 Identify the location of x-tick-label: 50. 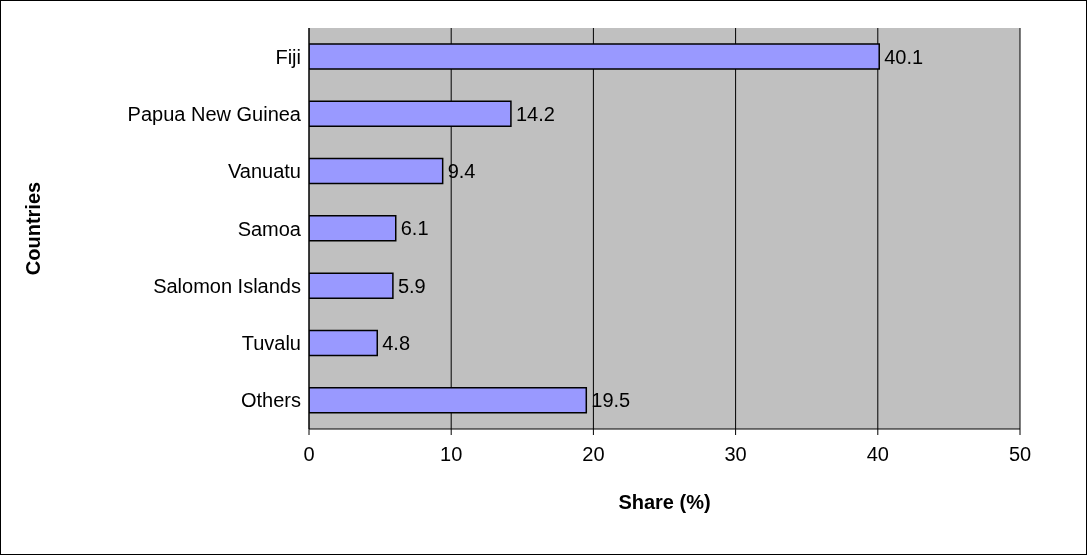
(1020, 454).